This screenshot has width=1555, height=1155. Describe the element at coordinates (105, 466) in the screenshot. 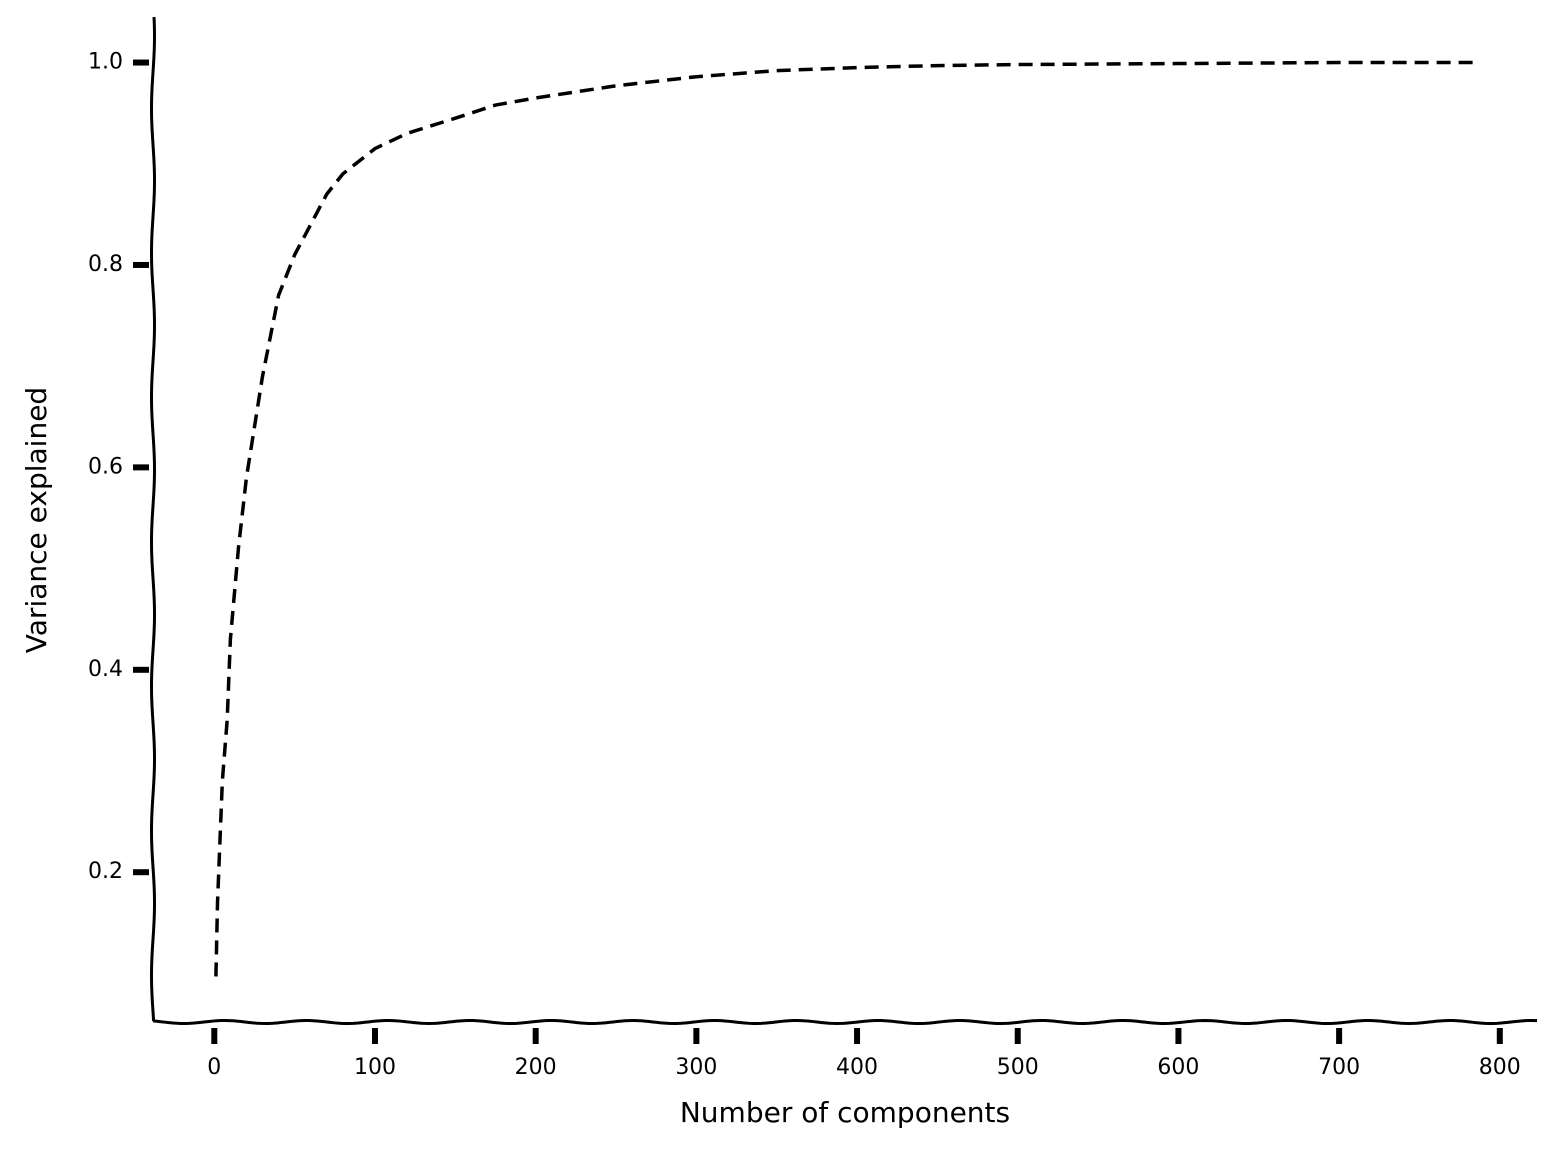

I see `y-tick-label: 0.6` at that location.